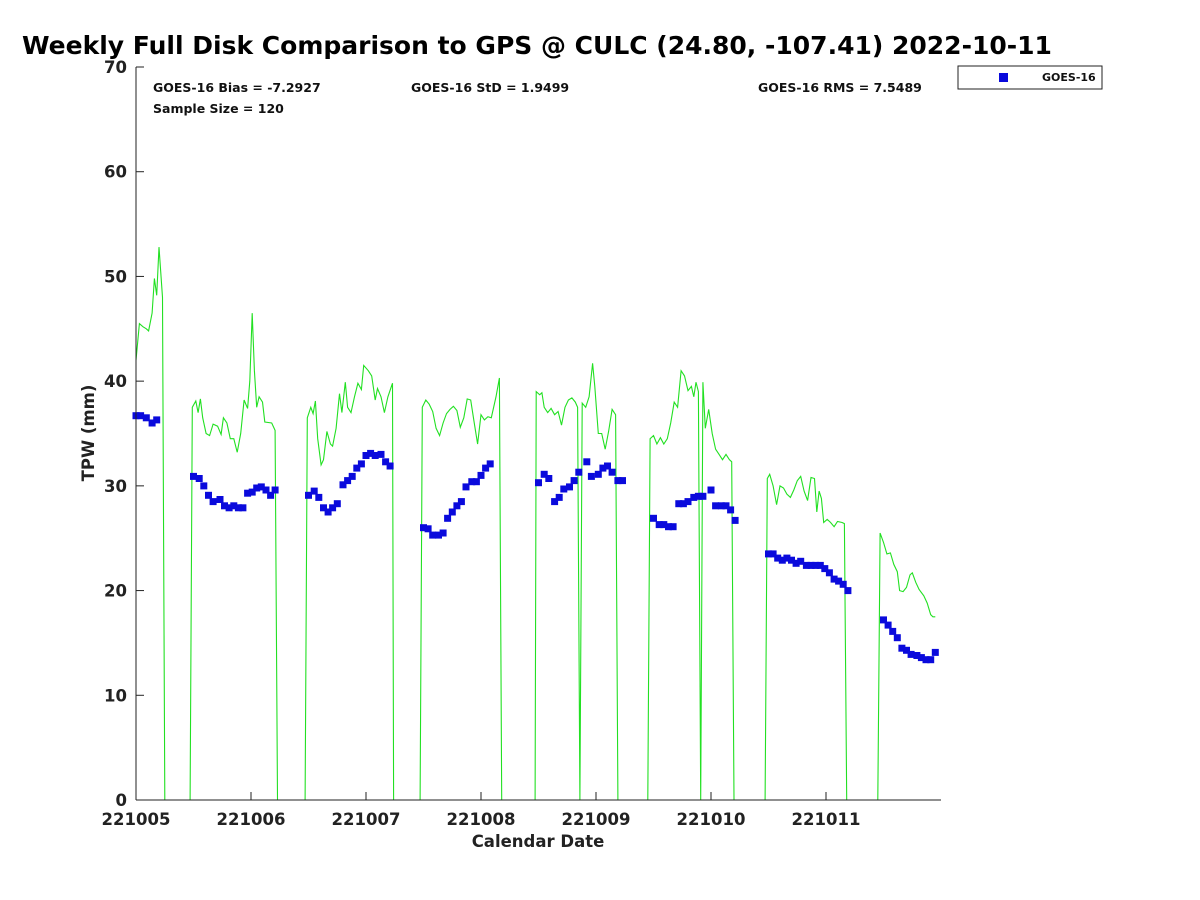 Image resolution: width=1200 pixels, height=900 pixels. Describe the element at coordinates (840, 87) in the screenshot. I see `rms-stat: GOES-16 RMS = 7.5489` at that location.